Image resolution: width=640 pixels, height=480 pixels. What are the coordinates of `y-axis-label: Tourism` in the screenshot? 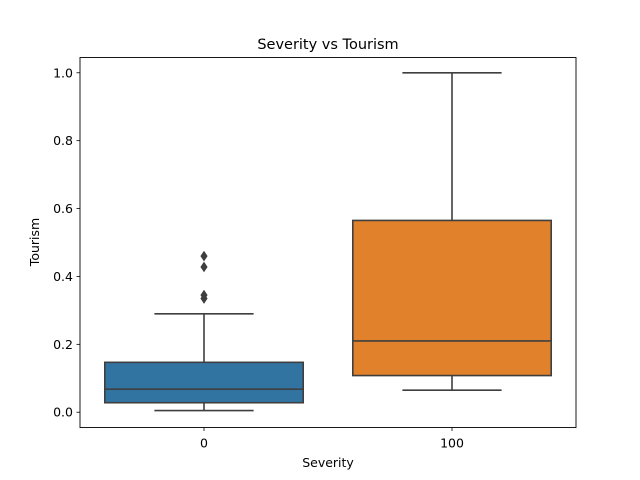 It's located at (34, 242).